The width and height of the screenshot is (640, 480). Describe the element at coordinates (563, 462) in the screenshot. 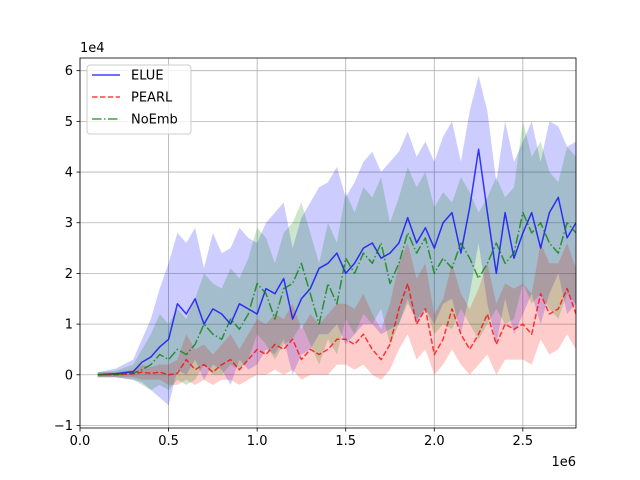

I see `x-axis-offset-label: 1e6` at that location.